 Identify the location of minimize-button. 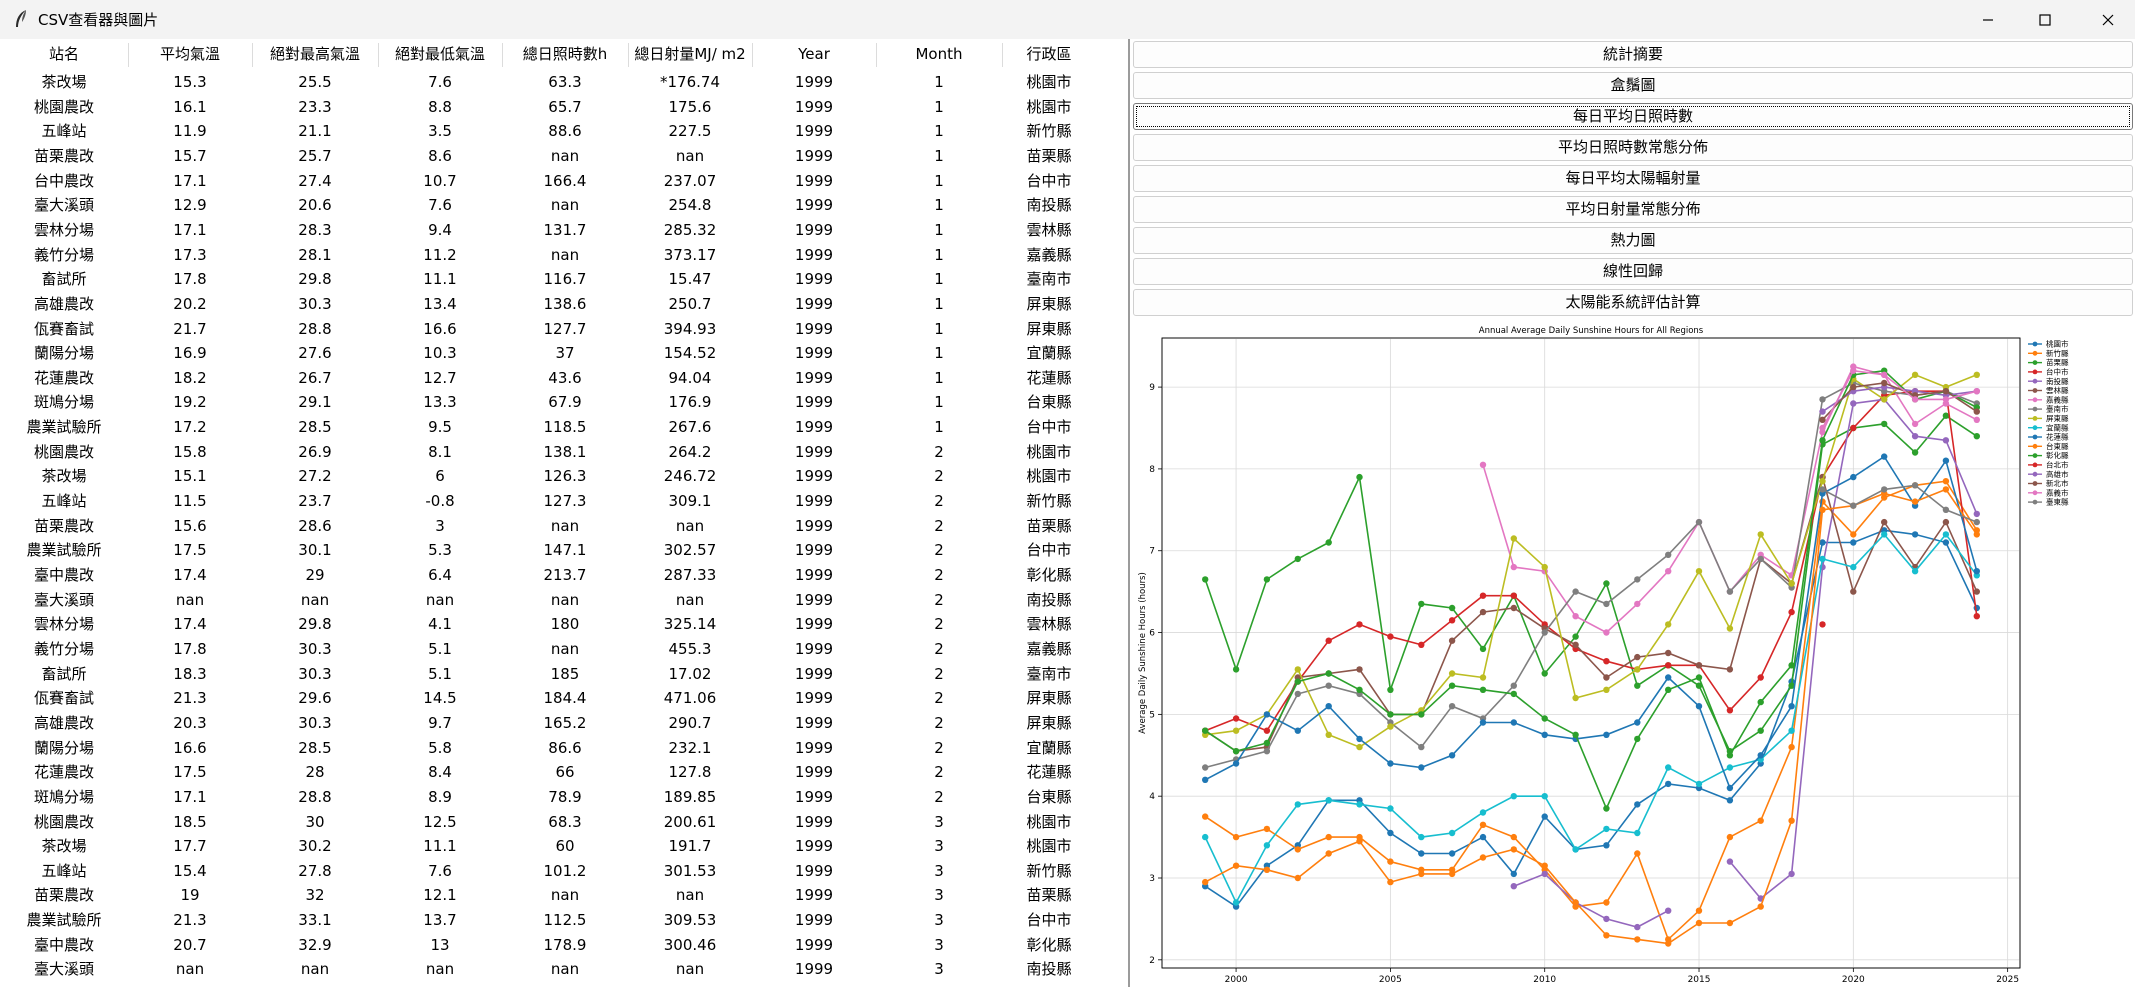
(1988, 19).